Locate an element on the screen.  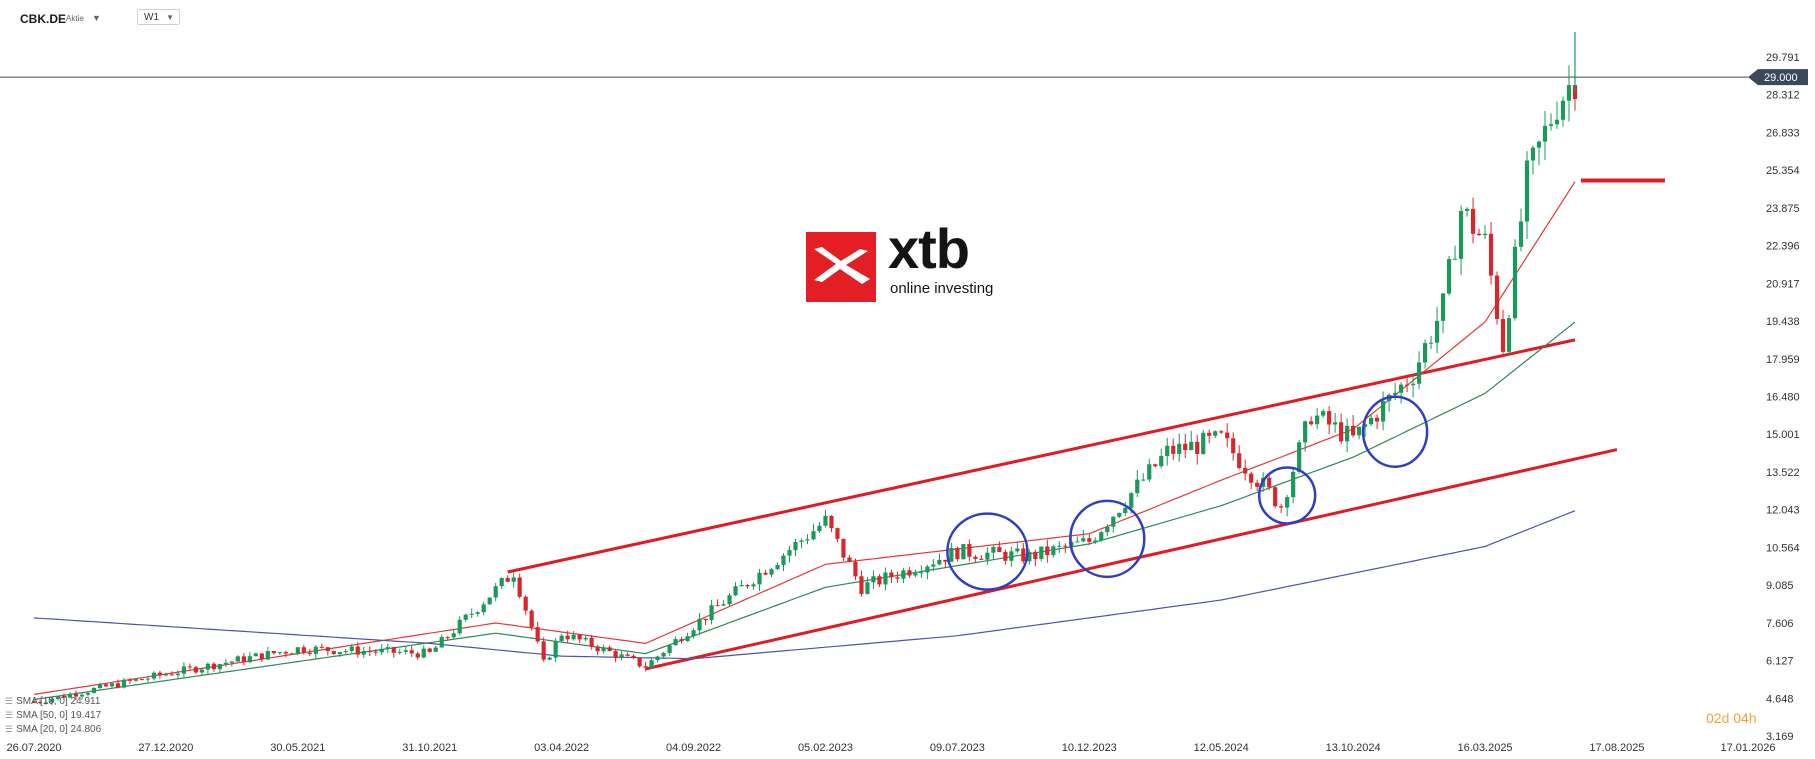
indicator-label: SMA [50, 0] 19.417 is located at coordinates (59, 715).